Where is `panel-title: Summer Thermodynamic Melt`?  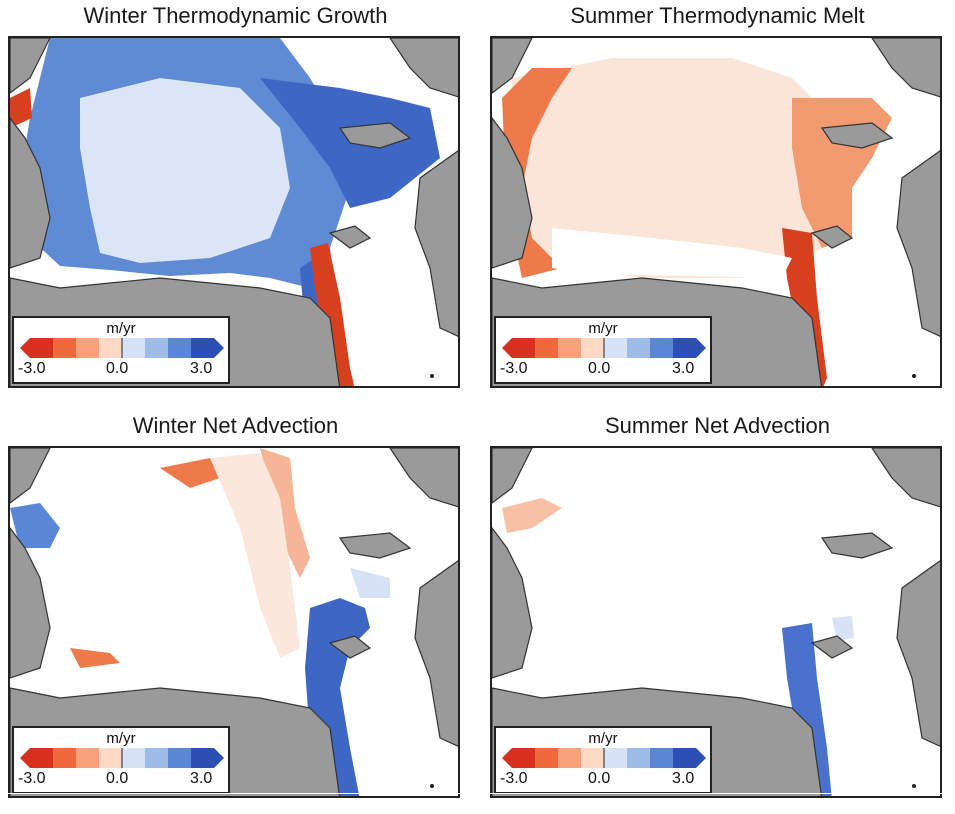
panel-title: Summer Thermodynamic Melt is located at coordinates (717, 15).